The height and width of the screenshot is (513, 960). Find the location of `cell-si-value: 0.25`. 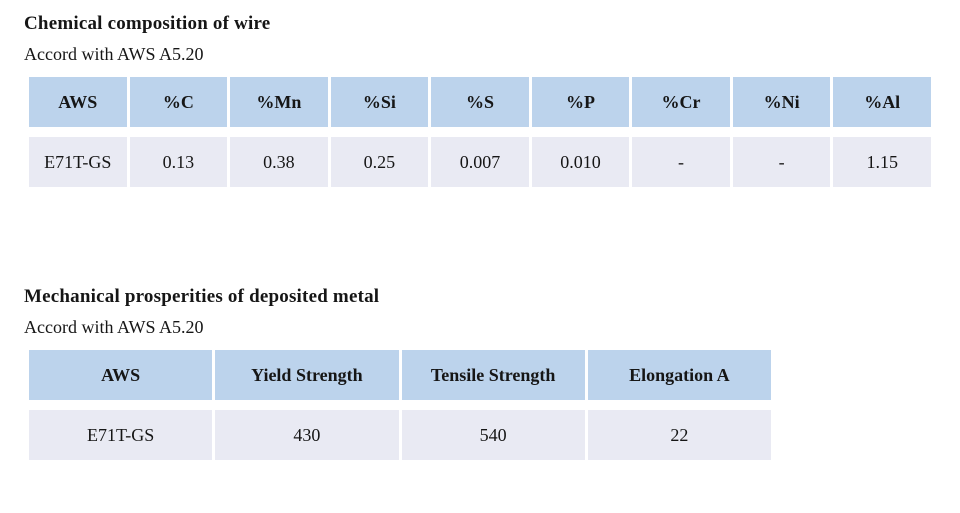

cell-si-value: 0.25 is located at coordinates (379, 162).